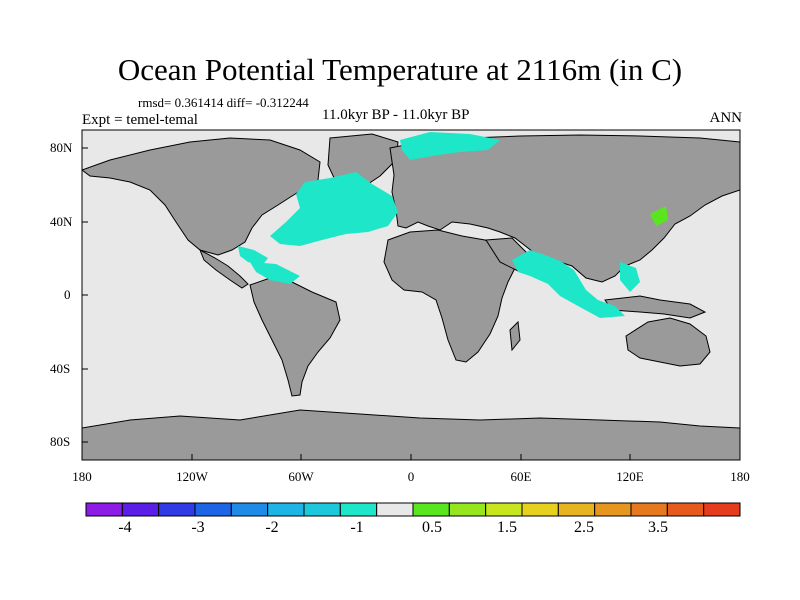 This screenshot has width=800, height=600. What do you see at coordinates (60, 368) in the screenshot?
I see `lat-label-40s: 40S` at bounding box center [60, 368].